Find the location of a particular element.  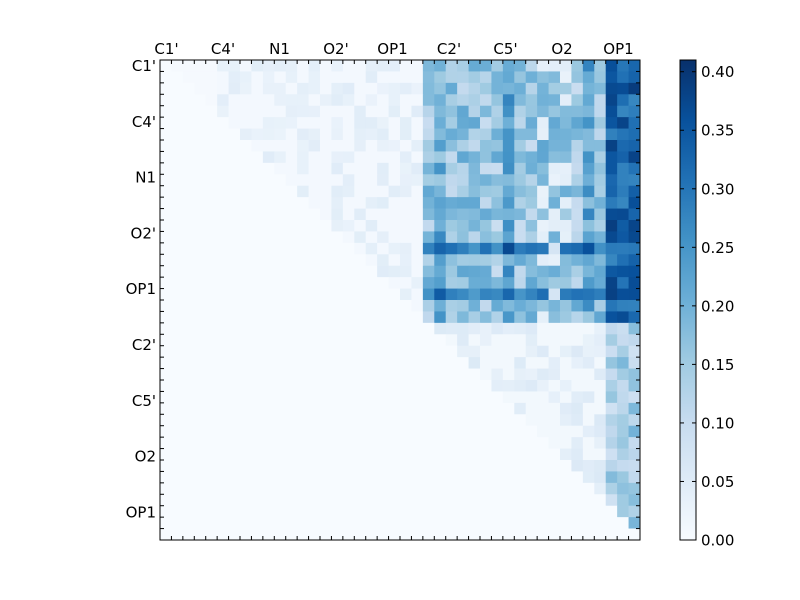

y-tick-label: C4' is located at coordinates (144, 122).